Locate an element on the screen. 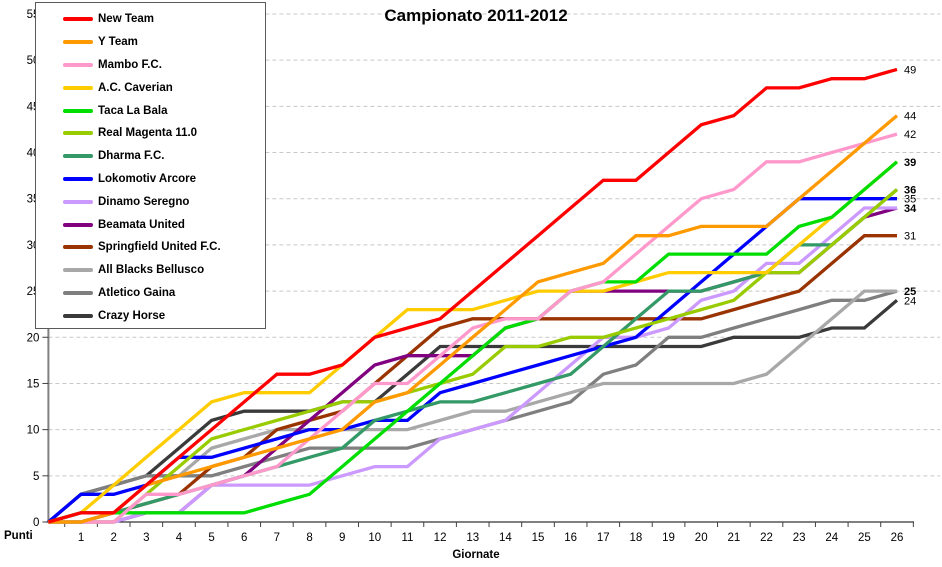 This screenshot has height=567, width=942. legend-label: Dharma F.C. is located at coordinates (131, 156).